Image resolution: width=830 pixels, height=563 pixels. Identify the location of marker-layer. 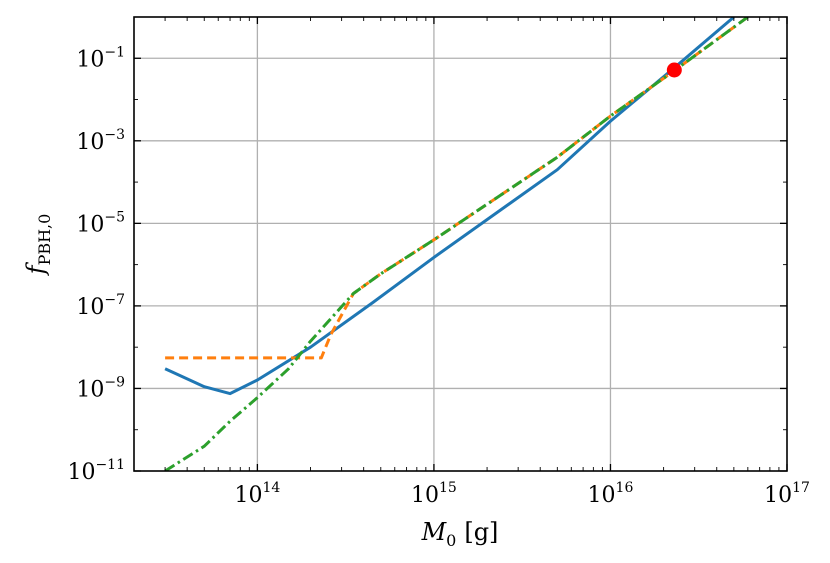
(674, 70).